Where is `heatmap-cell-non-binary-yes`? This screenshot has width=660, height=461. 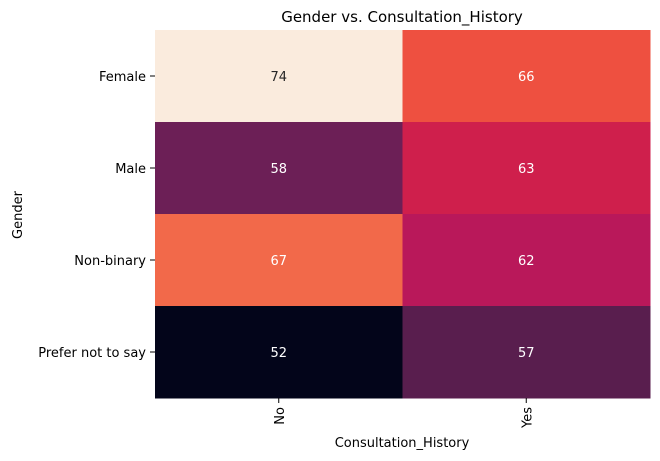
heatmap-cell-non-binary-yes is located at coordinates (526, 260).